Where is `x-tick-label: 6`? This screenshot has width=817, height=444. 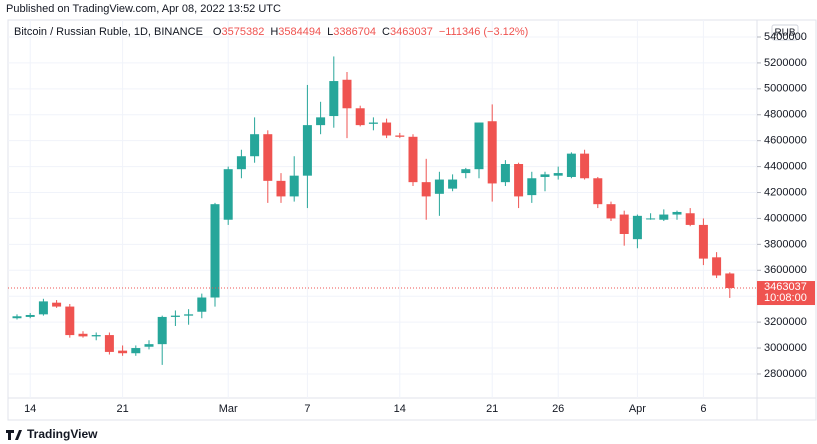
x-tick-label: 6 is located at coordinates (703, 409).